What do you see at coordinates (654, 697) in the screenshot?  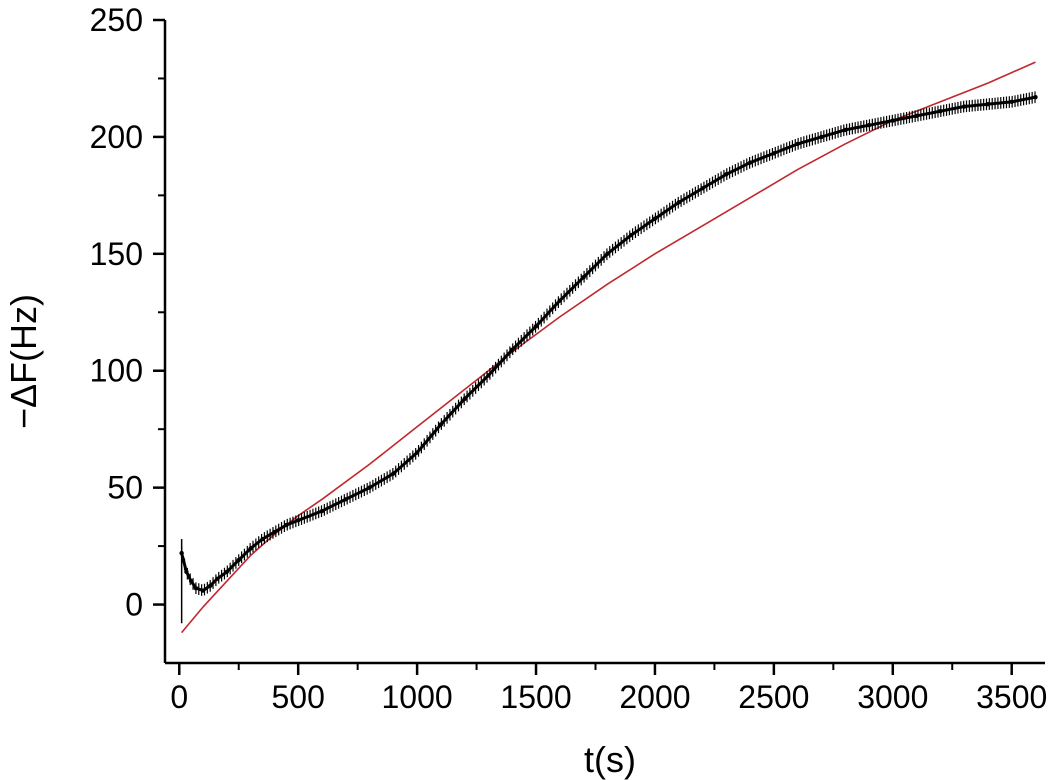 I see `x-tick-label: 2000` at bounding box center [654, 697].